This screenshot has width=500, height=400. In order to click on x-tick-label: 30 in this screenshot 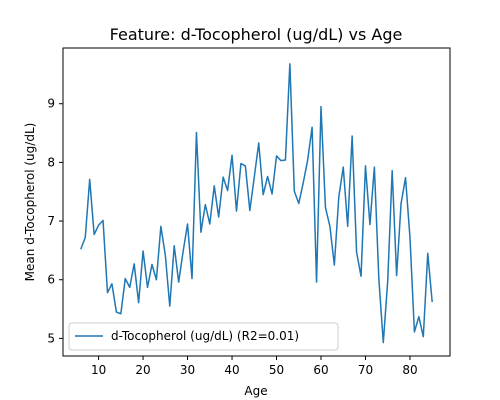, I will do `click(187, 370)`.